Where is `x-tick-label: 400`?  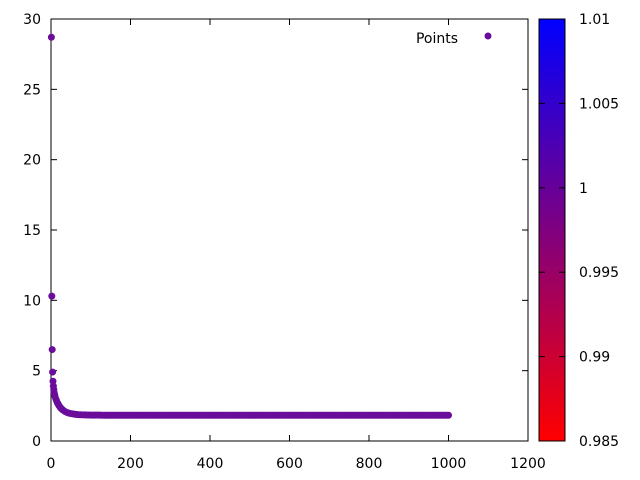
x-tick-label: 400 is located at coordinates (210, 464).